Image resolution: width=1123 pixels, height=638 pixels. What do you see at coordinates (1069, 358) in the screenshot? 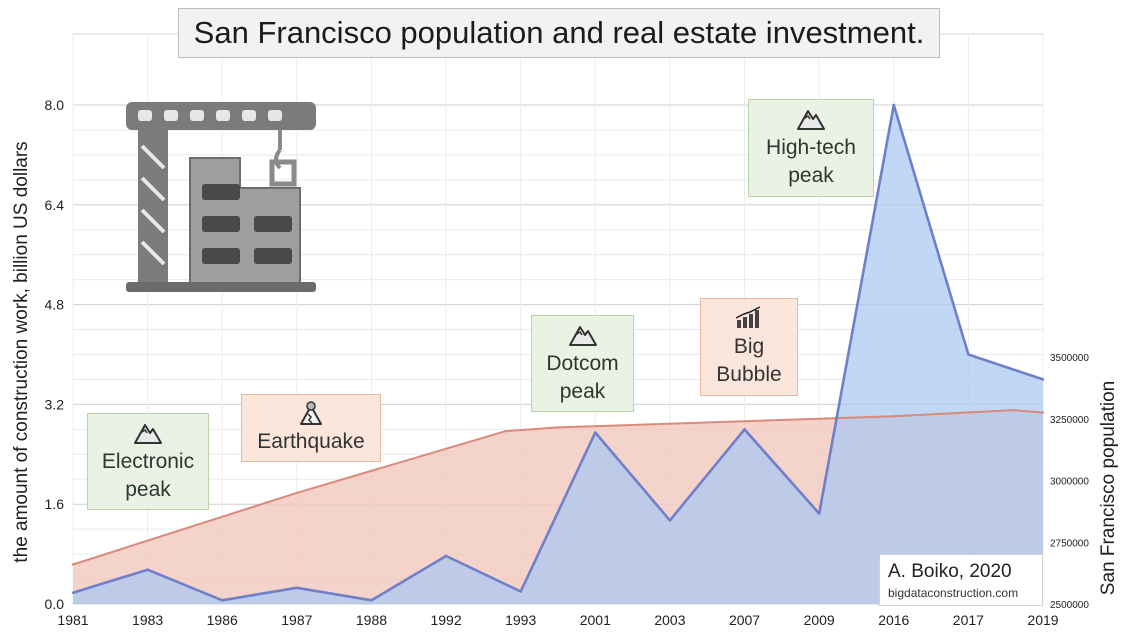
I see `y2-tick-label: 3500000` at bounding box center [1069, 358].